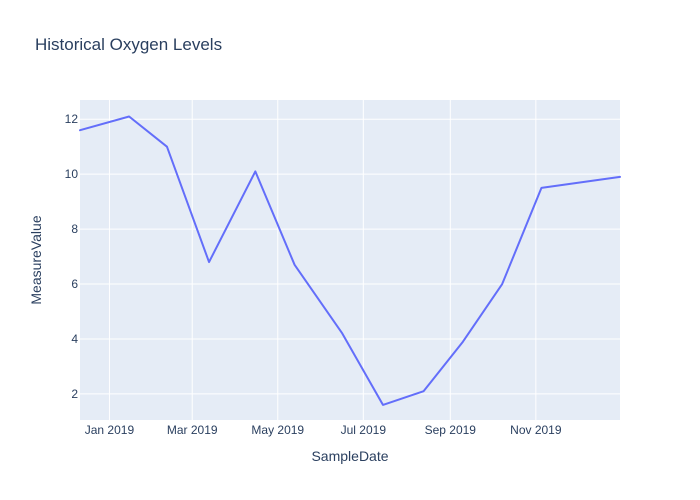  Describe the element at coordinates (277, 430) in the screenshot. I see `x-tick-label: May 2019` at that location.